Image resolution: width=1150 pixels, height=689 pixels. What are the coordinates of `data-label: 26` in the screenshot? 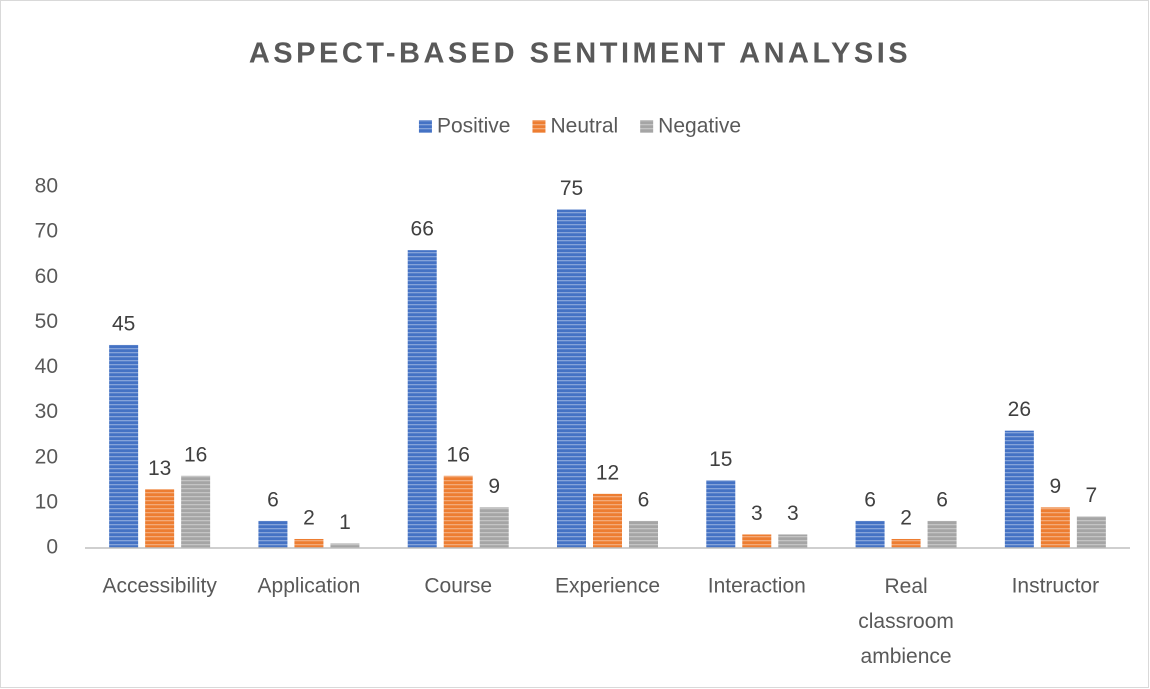 It's located at (1019, 409).